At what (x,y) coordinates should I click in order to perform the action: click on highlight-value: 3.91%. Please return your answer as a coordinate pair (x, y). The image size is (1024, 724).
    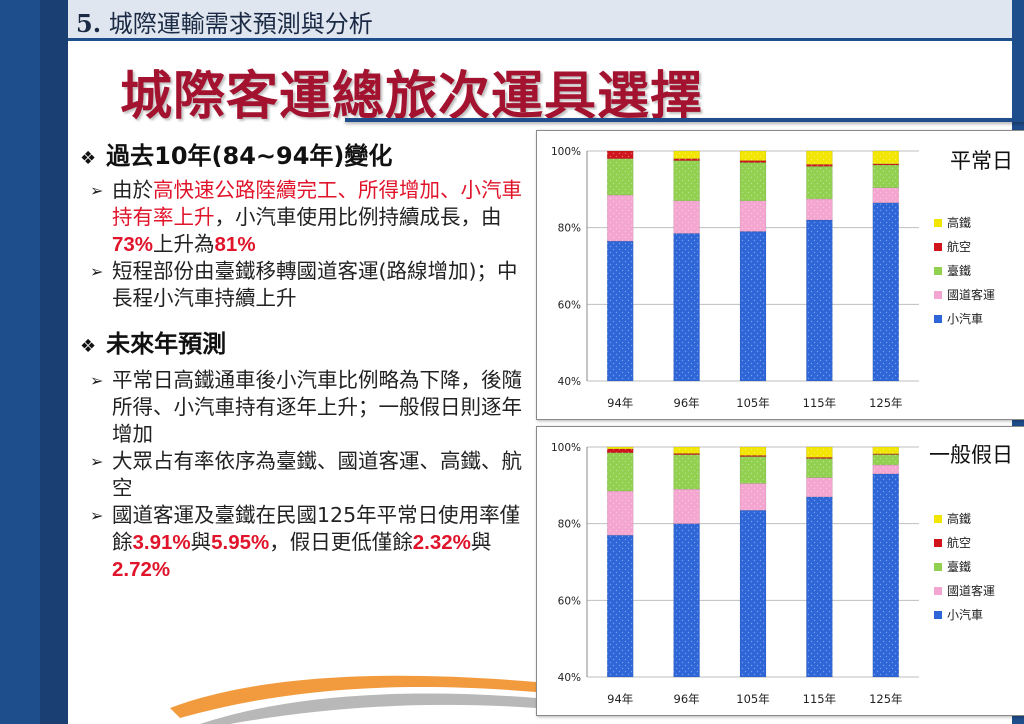
    Looking at the image, I should click on (161, 542).